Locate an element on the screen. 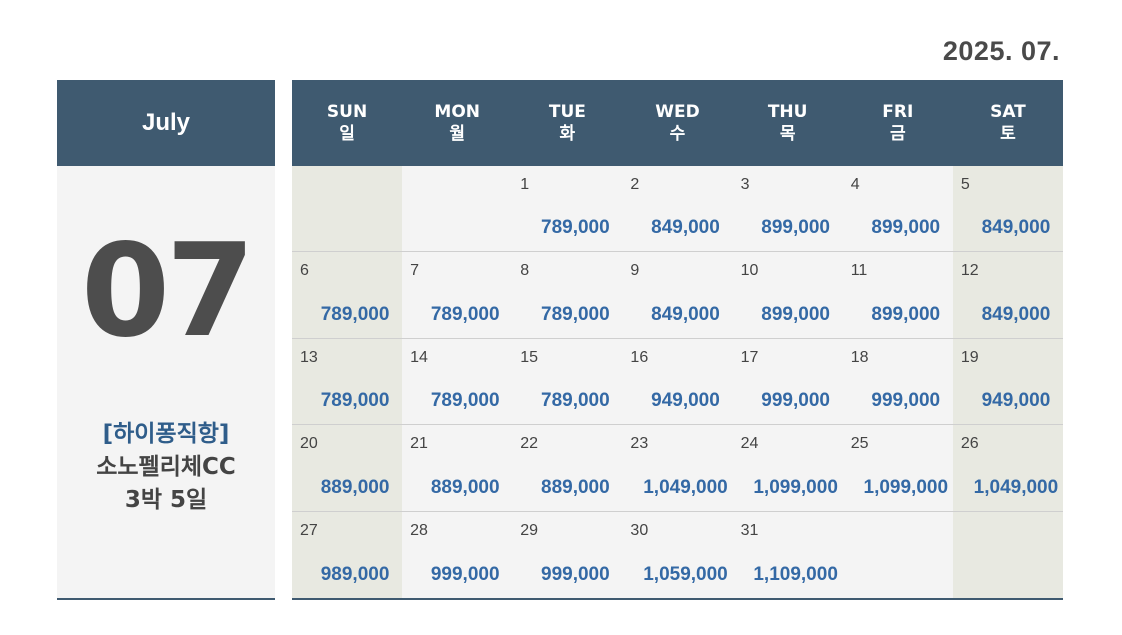  promo-duration: 3박 5일 is located at coordinates (166, 500).